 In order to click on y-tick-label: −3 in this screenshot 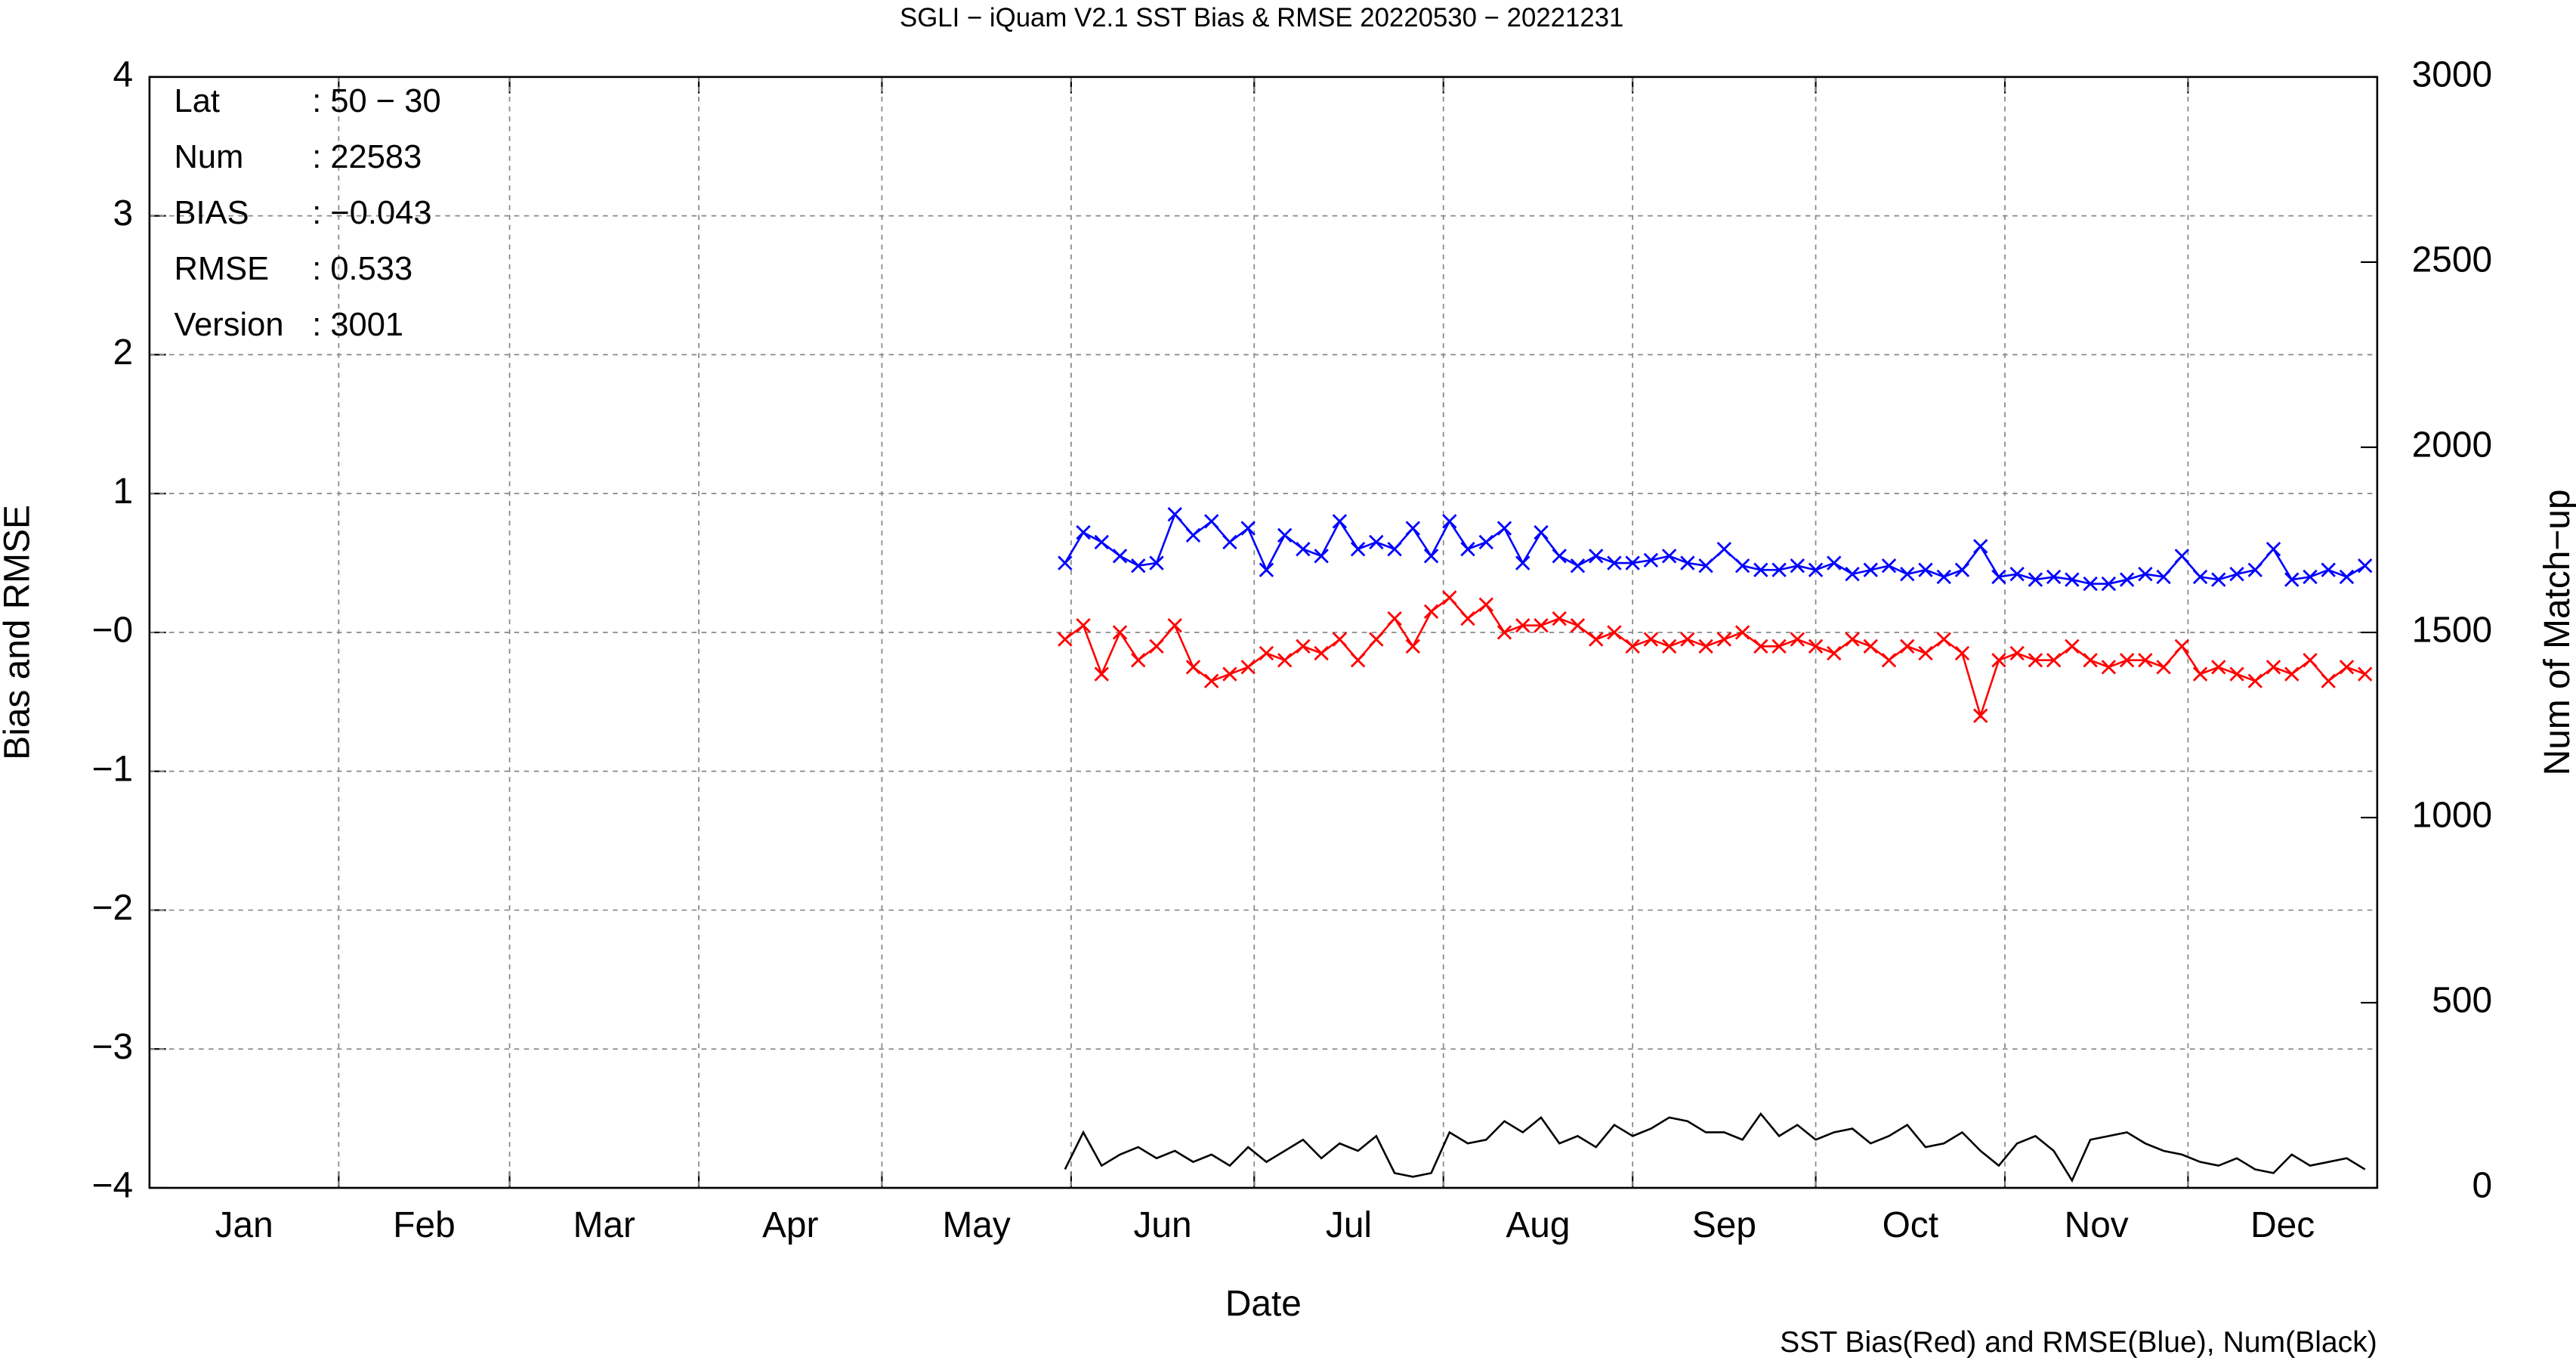, I will do `click(113, 1047)`.